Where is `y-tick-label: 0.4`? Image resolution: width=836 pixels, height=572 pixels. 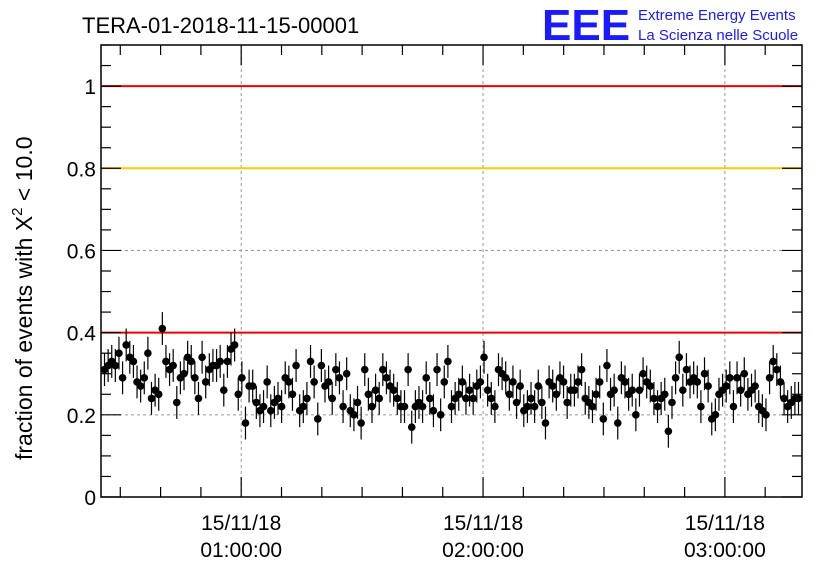
y-tick-label: 0.4 is located at coordinates (82, 334).